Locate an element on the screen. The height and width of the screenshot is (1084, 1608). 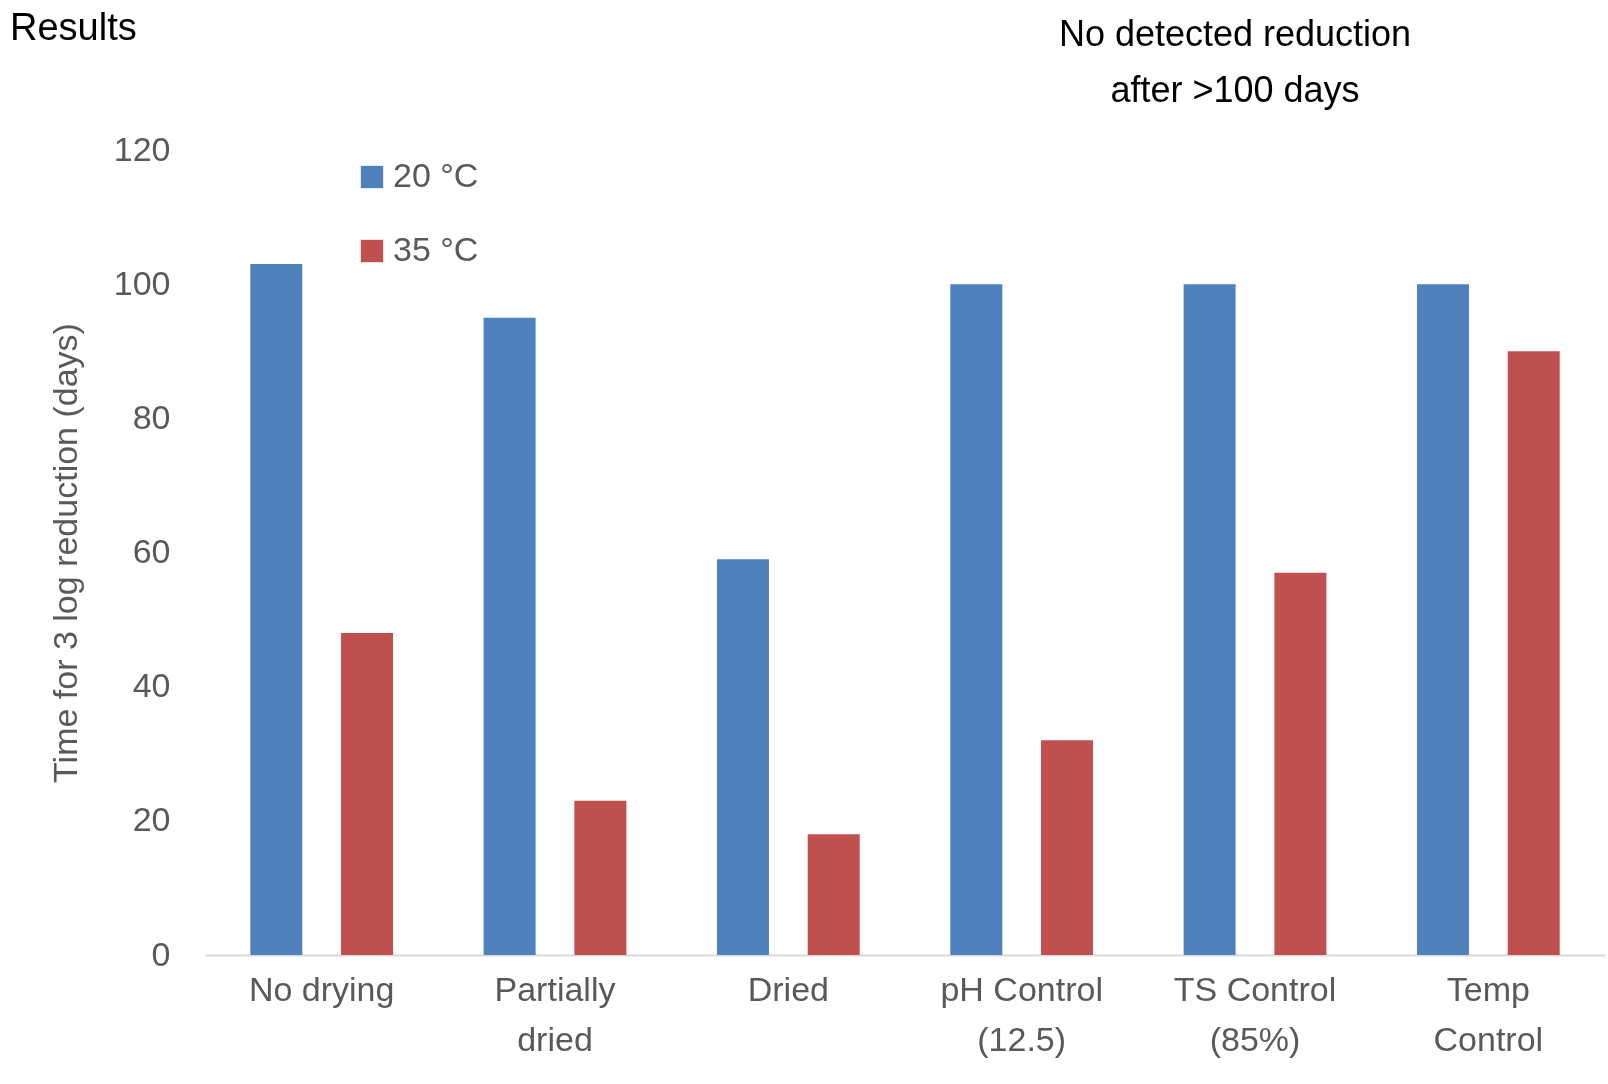
x-tick-label: No drying is located at coordinates (321, 988).